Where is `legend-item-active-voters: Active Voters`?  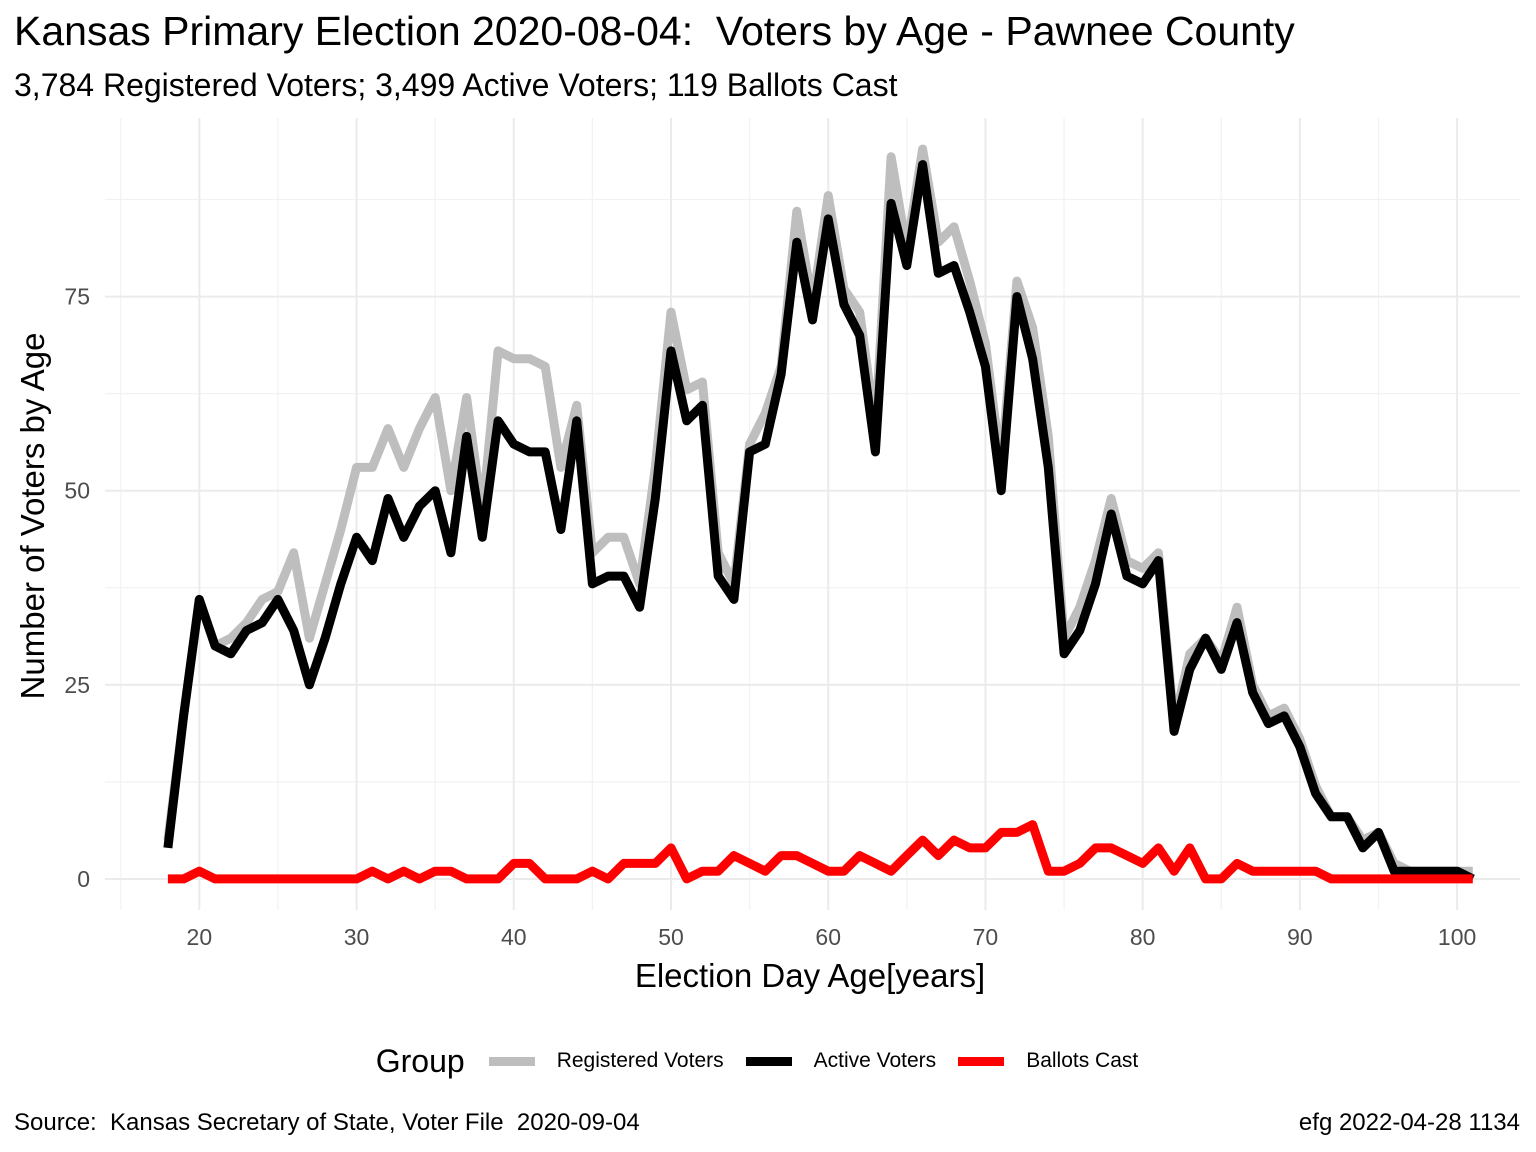 legend-item-active-voters: Active Voters is located at coordinates (841, 1061).